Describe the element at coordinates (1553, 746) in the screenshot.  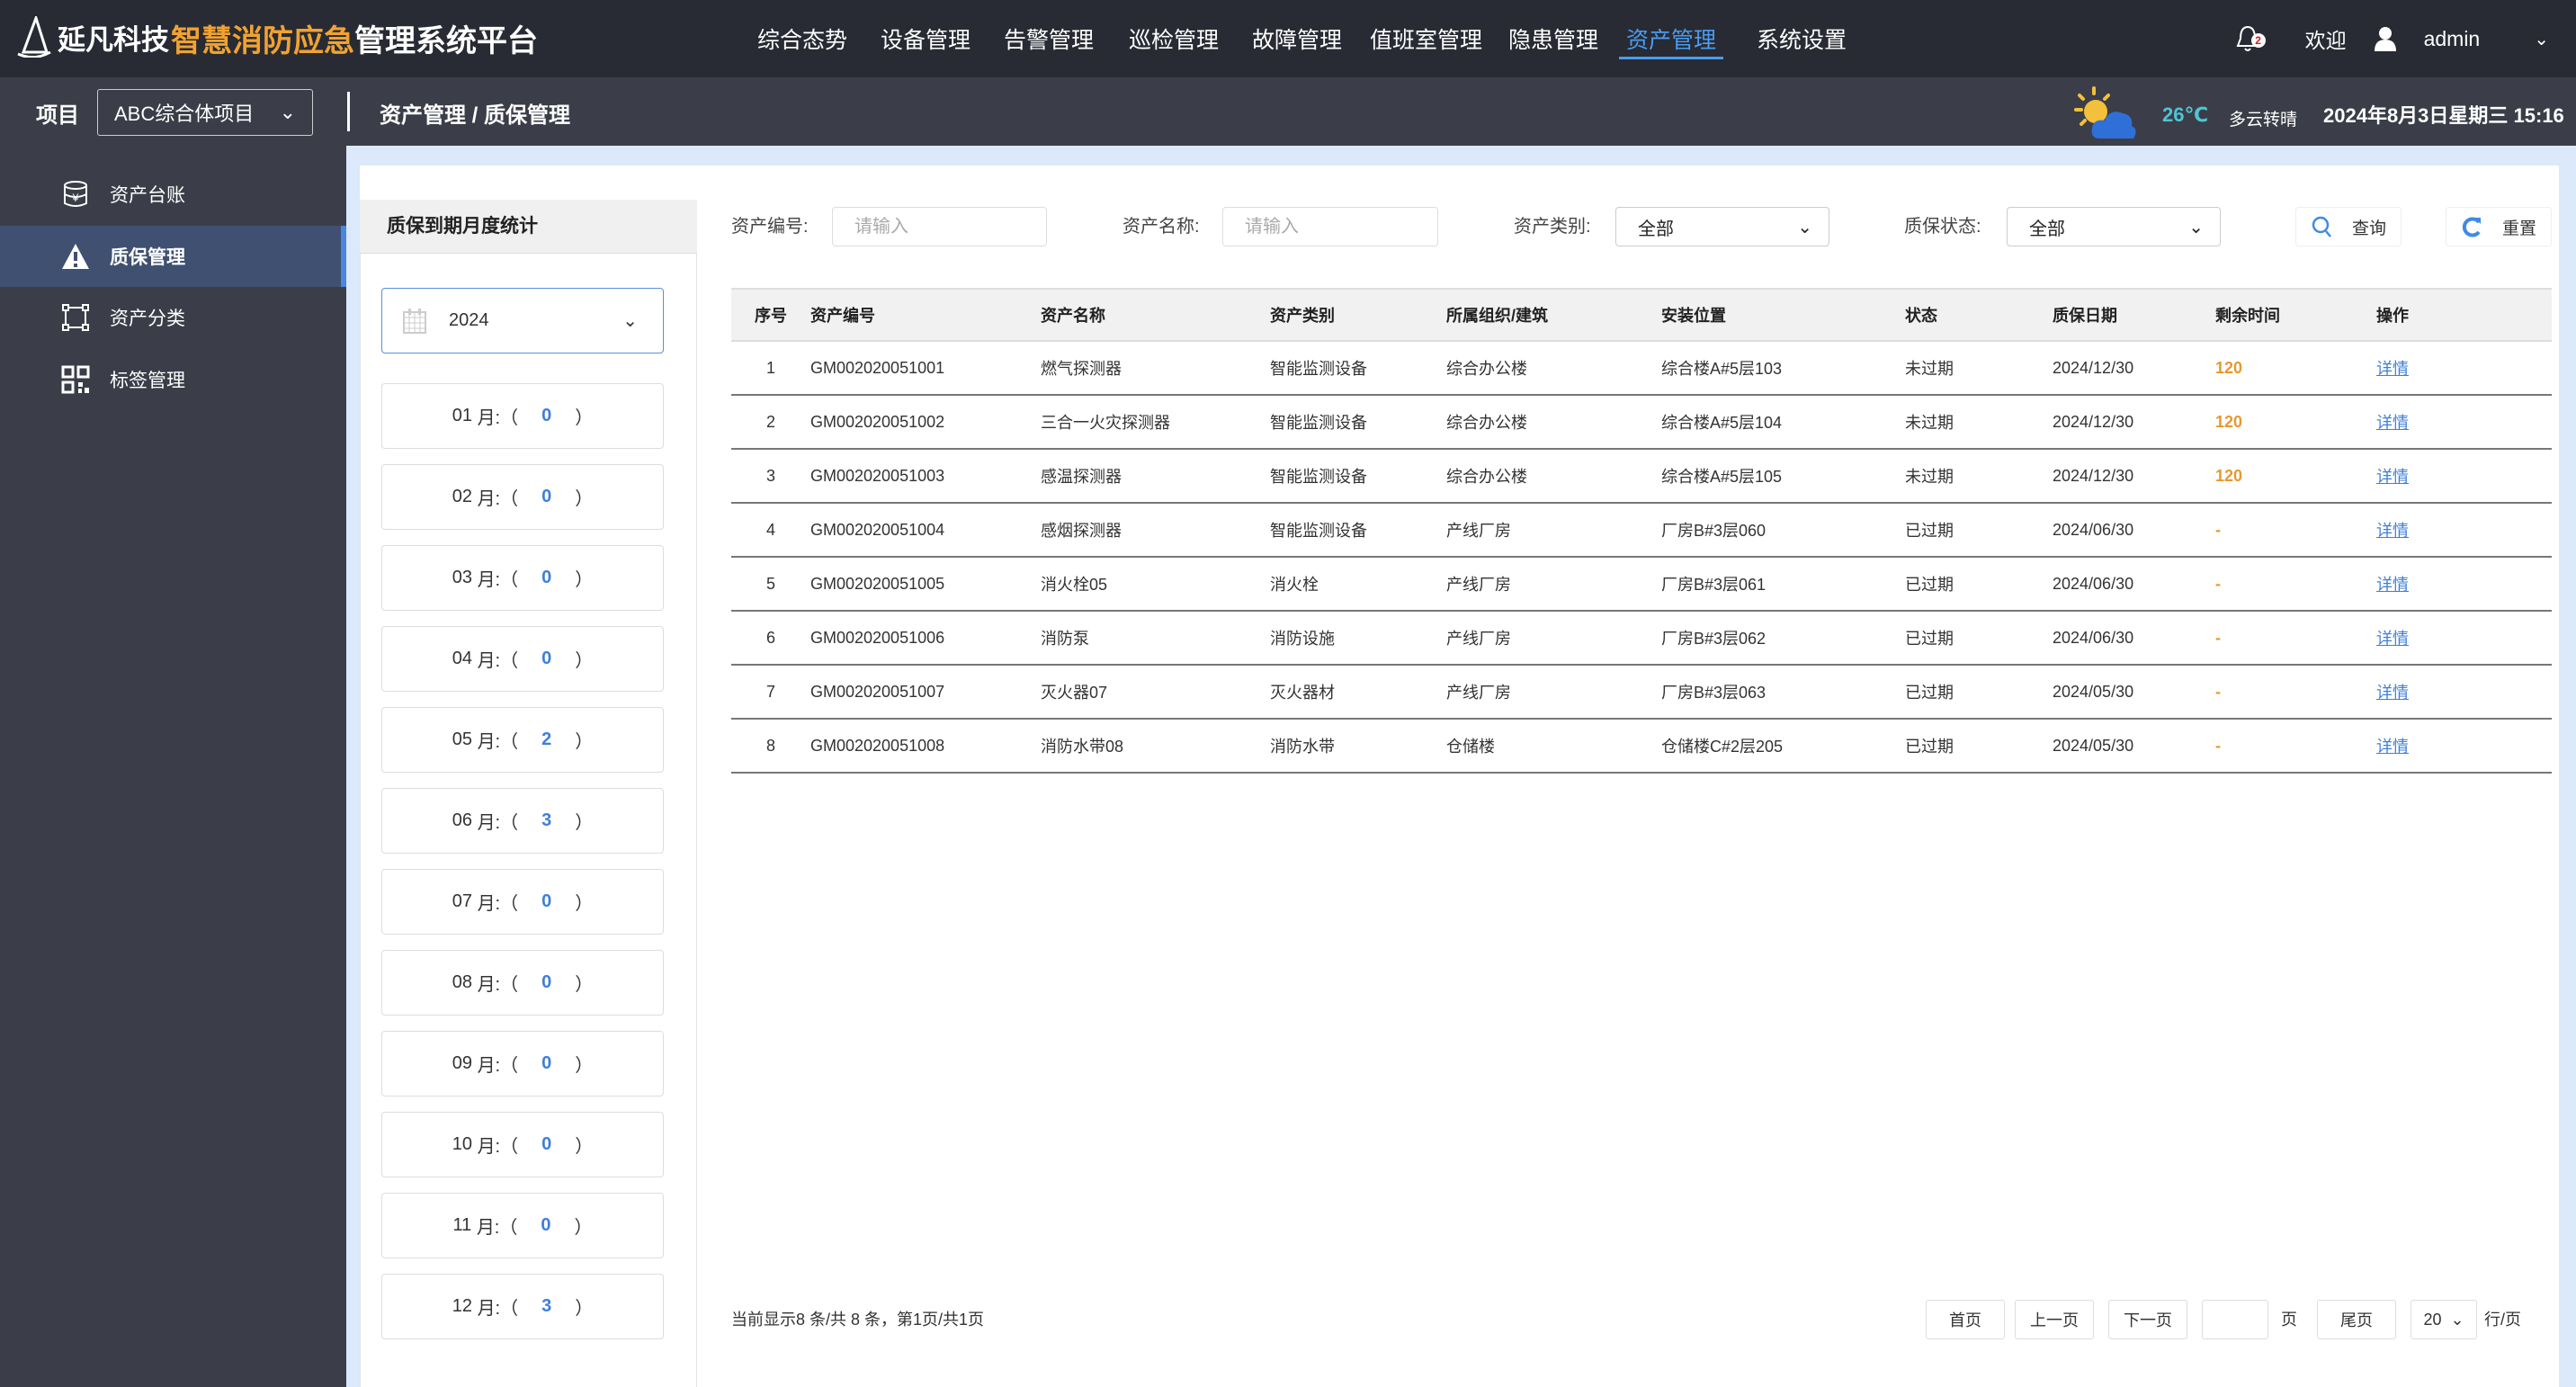
I see `col-org-cell: 仓储楼` at that location.